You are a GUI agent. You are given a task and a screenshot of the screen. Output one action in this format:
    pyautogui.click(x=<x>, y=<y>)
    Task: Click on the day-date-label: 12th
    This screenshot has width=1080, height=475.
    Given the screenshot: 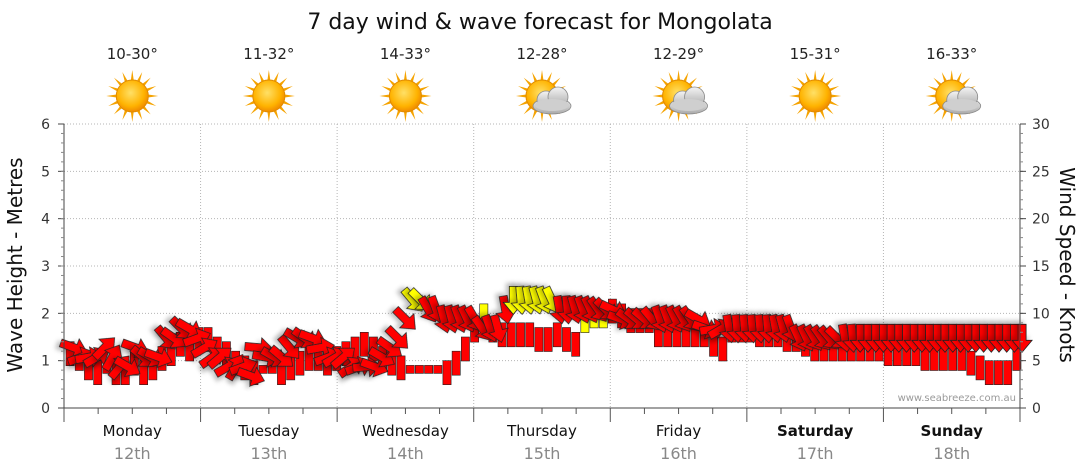 What is the action you would take?
    pyautogui.click(x=132, y=453)
    